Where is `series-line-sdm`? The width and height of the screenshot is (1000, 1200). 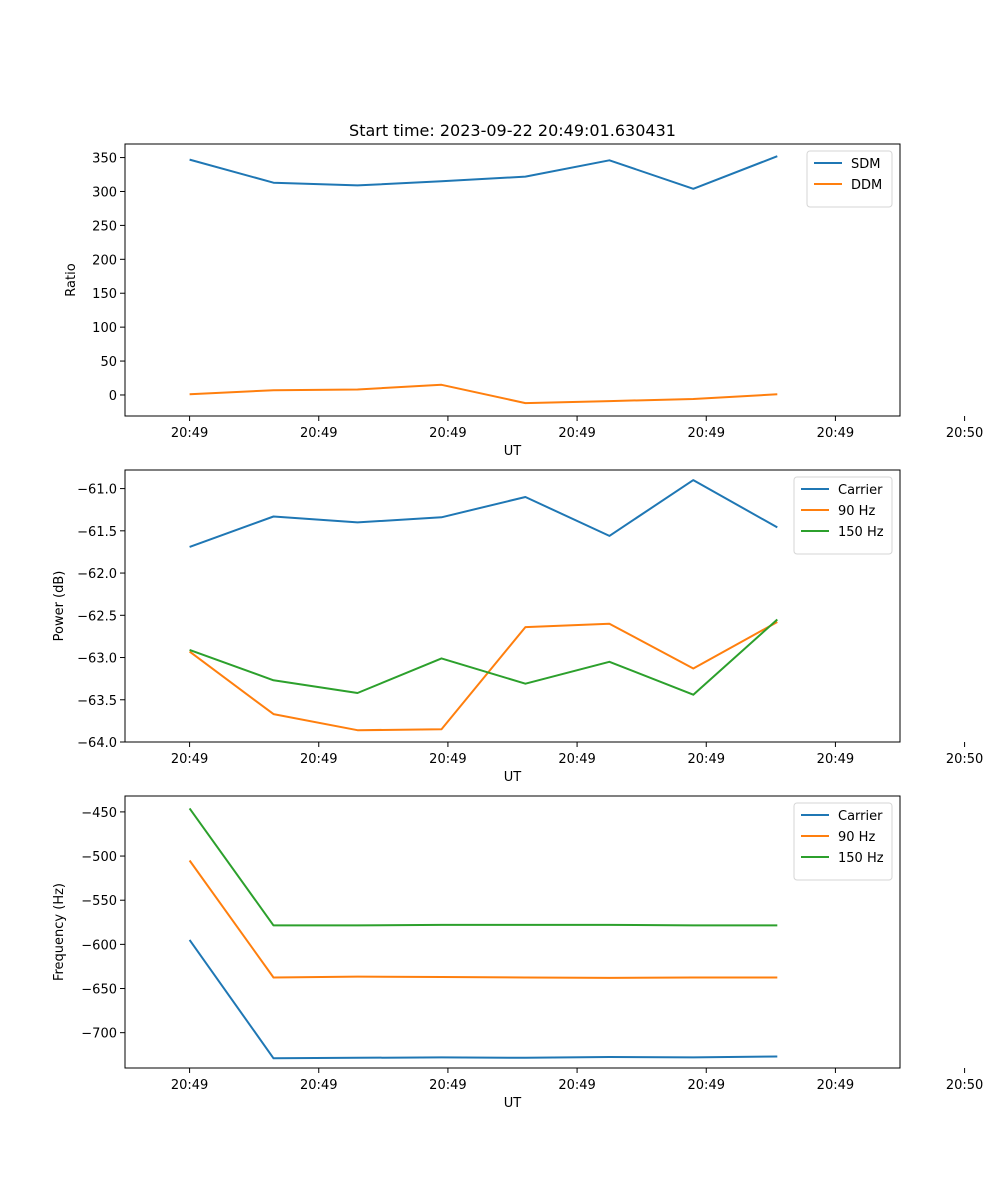
series-line-sdm is located at coordinates (483, 172).